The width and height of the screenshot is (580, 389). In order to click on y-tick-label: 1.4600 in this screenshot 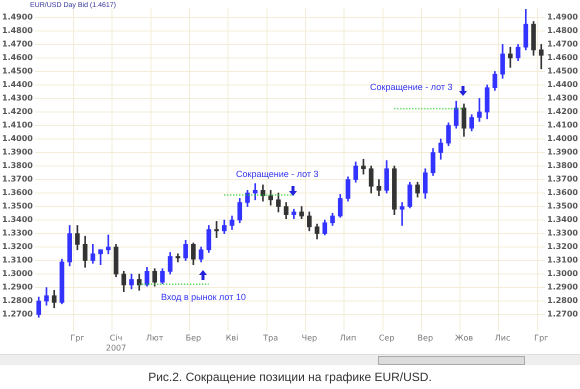, I will do `click(18, 57)`.